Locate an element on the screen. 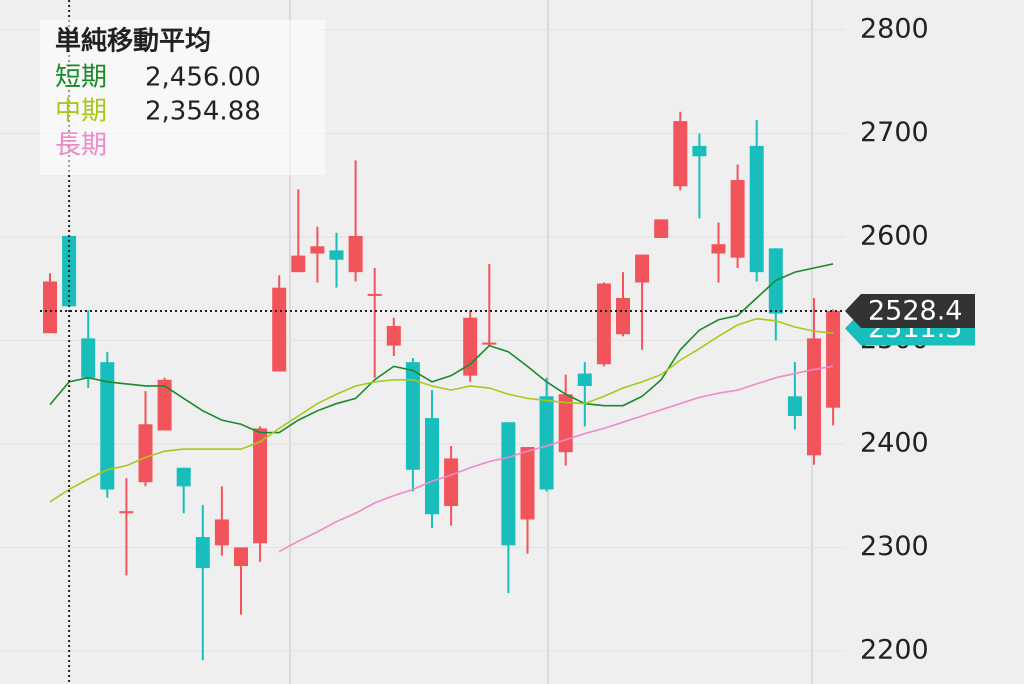  y-tick-label: 2400 is located at coordinates (894, 442).